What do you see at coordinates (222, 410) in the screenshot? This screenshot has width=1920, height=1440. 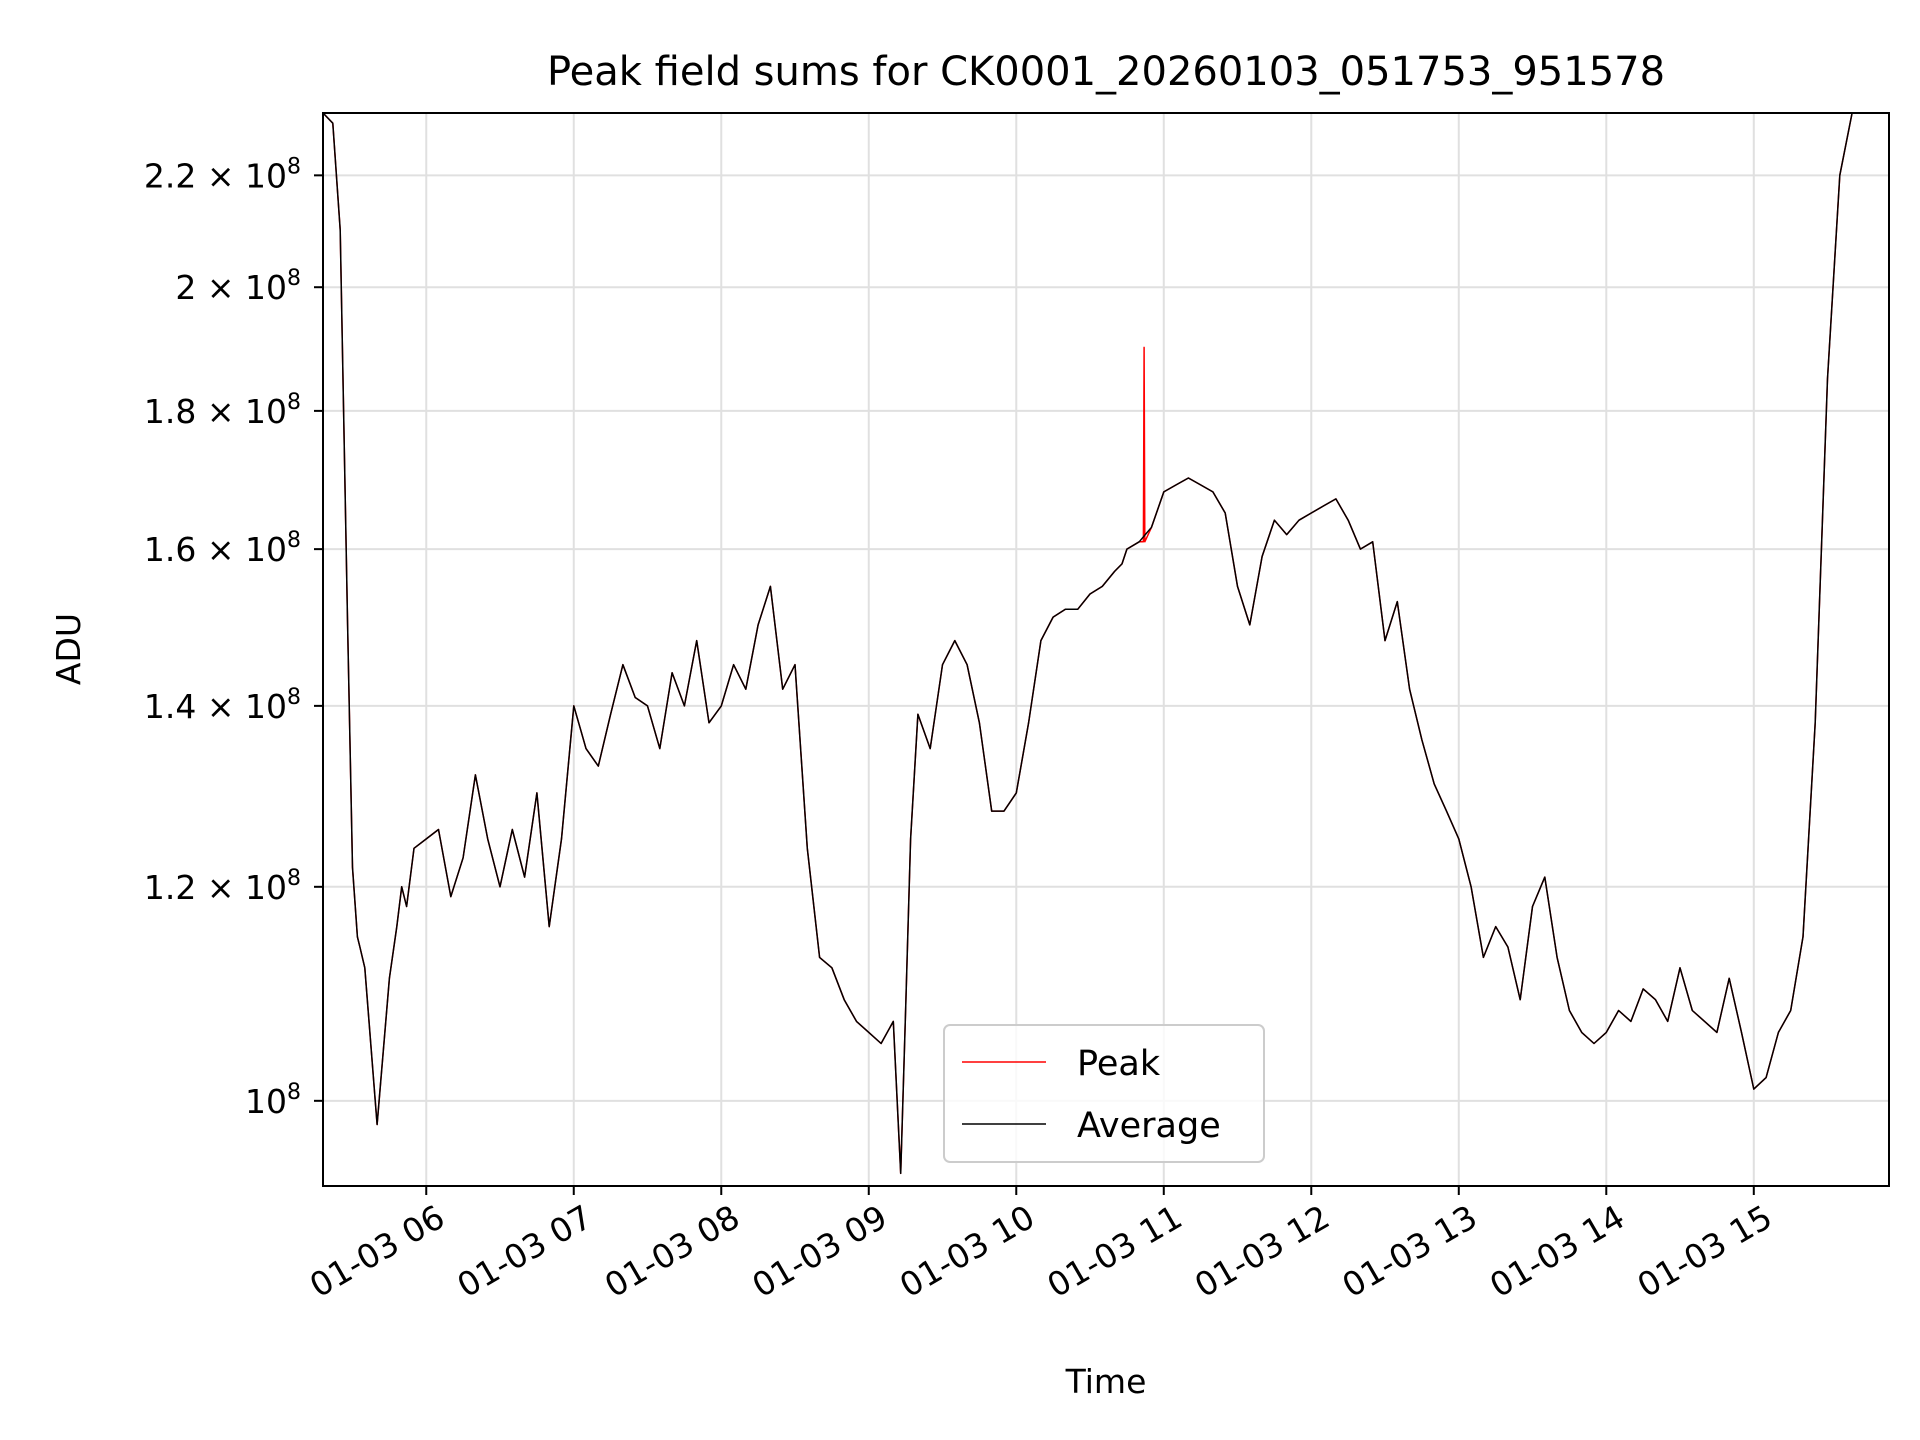 I see `y-tick-label: 1.8 × 108` at bounding box center [222, 410].